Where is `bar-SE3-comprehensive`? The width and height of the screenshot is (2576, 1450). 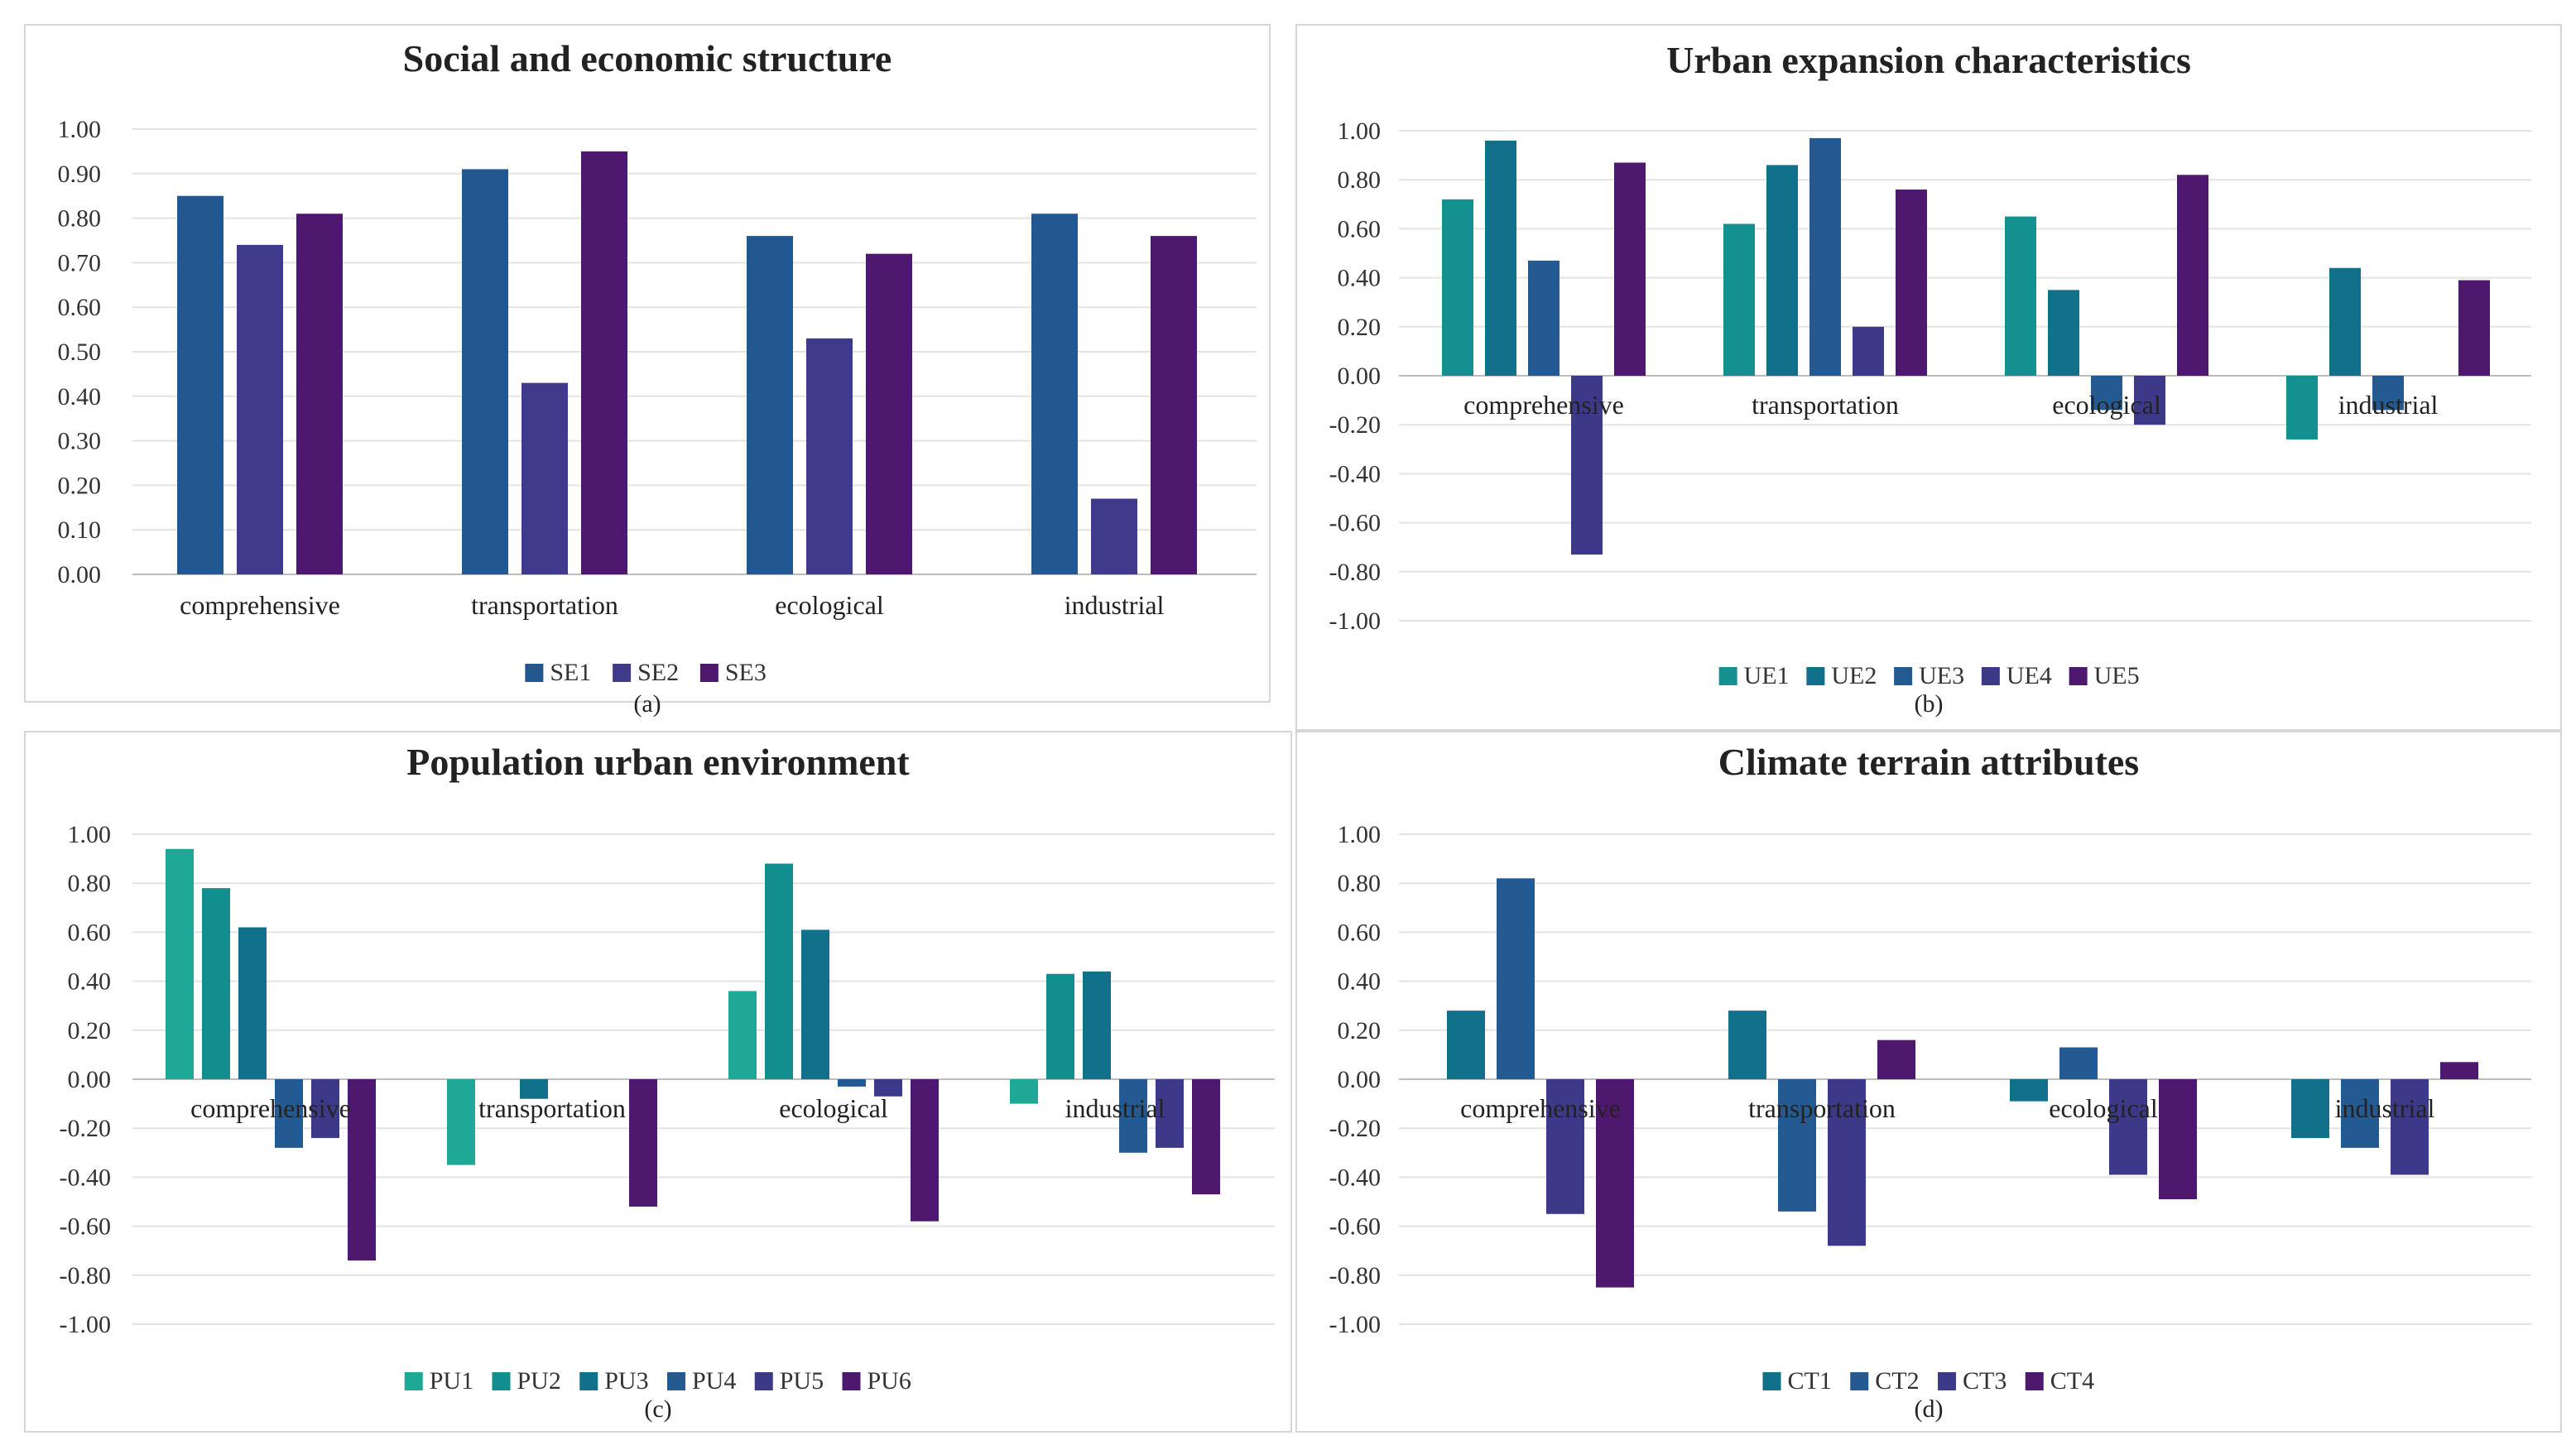
bar-SE3-comprehensive is located at coordinates (319, 394).